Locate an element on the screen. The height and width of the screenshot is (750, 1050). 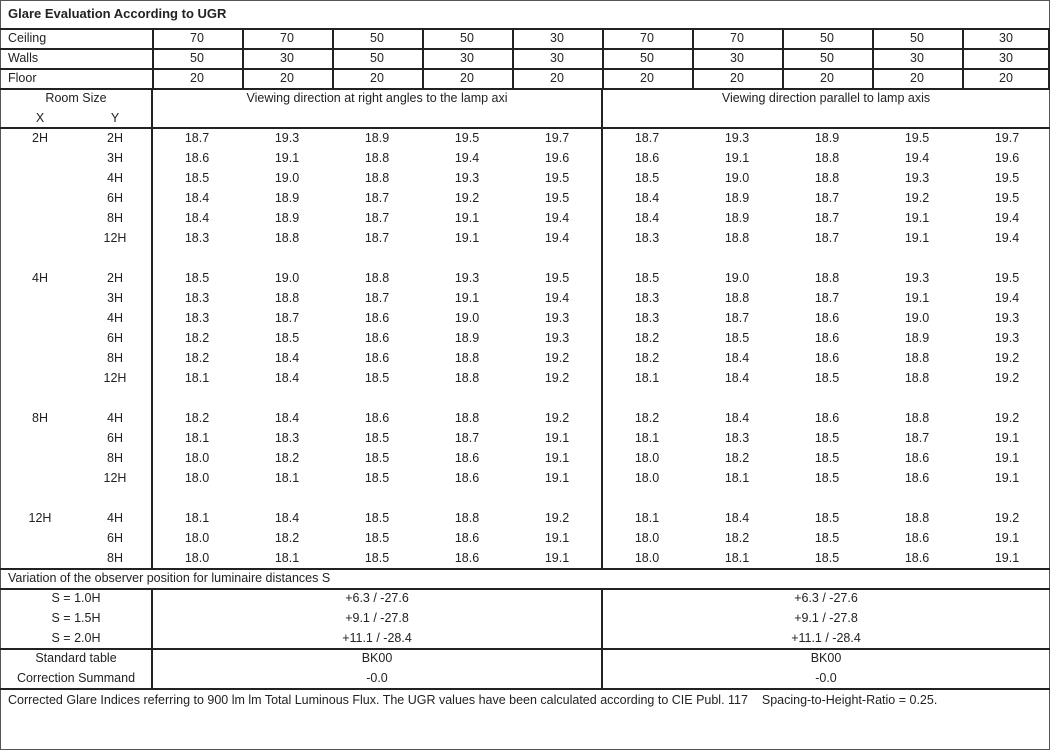
standard-left: -0.0 is located at coordinates (377, 678).